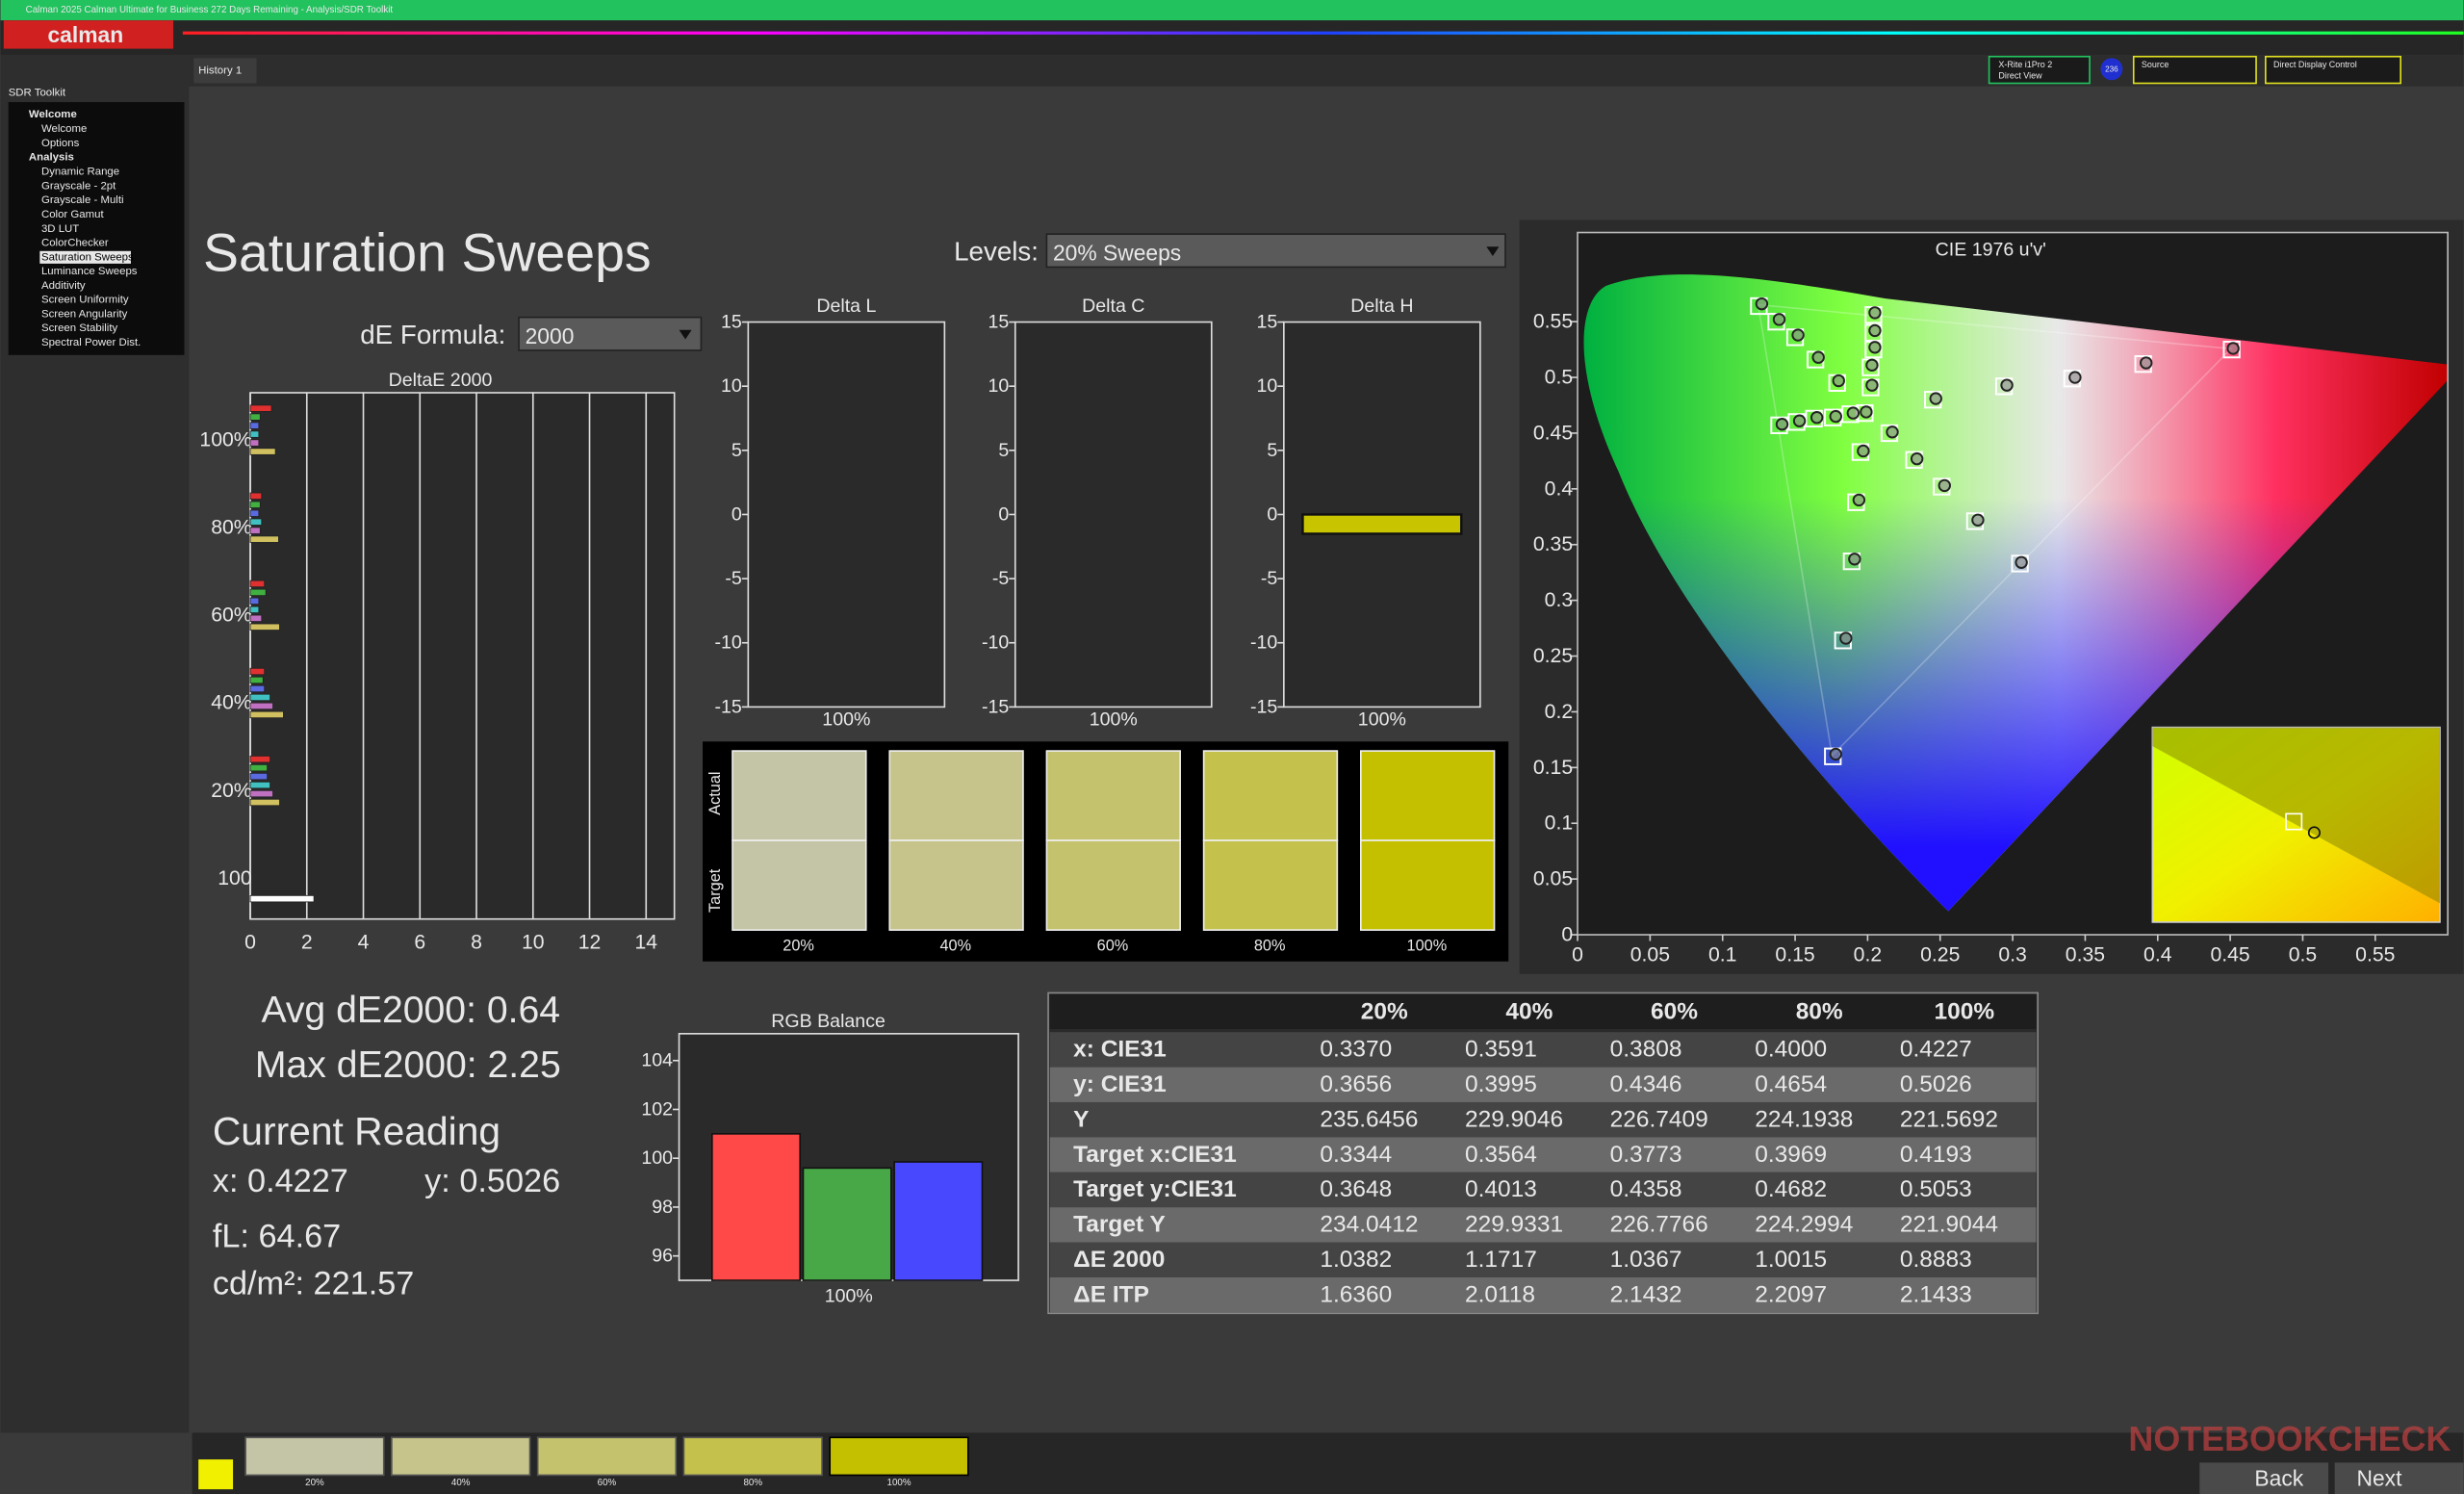  Describe the element at coordinates (1356, 1084) in the screenshot. I see `table-cell: 0.3656` at that location.